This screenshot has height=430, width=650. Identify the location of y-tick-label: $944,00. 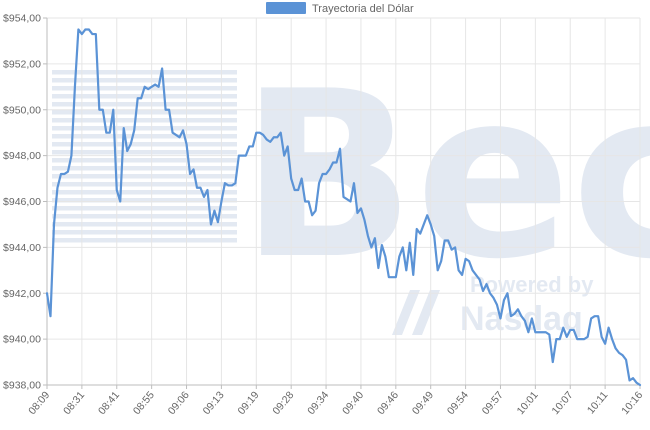
(22, 248).